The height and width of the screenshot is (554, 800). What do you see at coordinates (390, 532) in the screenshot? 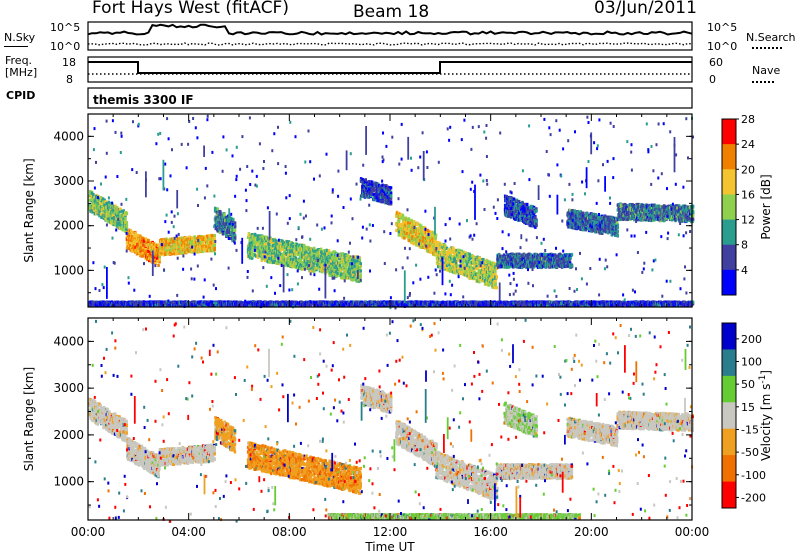
I see `x-tick-3: 12:00` at bounding box center [390, 532].